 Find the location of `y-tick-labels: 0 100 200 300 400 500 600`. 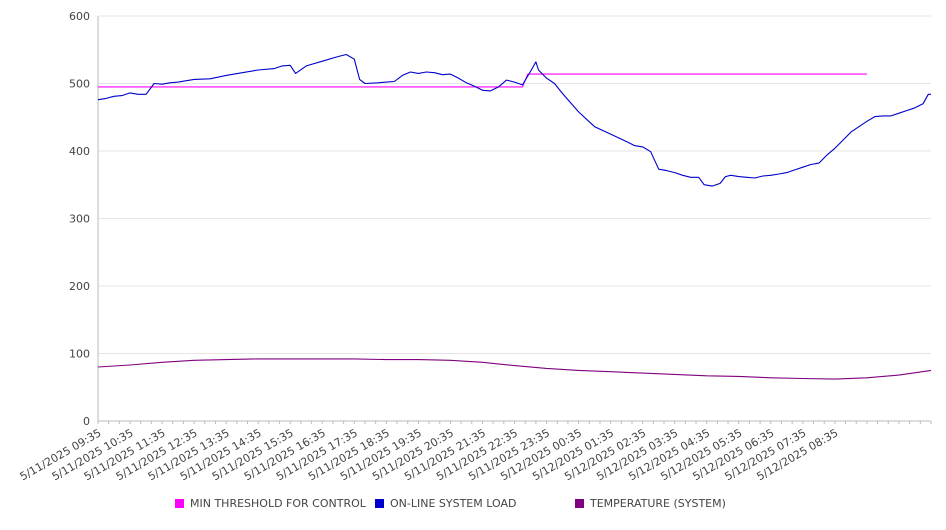

y-tick-labels: 0 100 200 300 400 500 600 is located at coordinates (79, 219).